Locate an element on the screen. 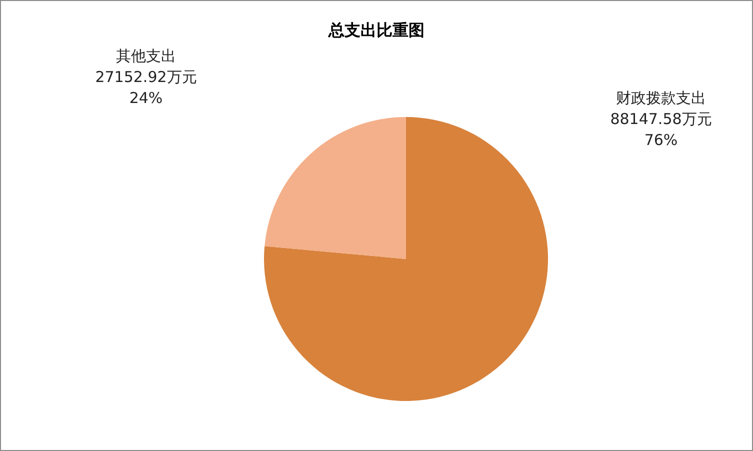  chart-title: 总支出比重图 is located at coordinates (376, 30).